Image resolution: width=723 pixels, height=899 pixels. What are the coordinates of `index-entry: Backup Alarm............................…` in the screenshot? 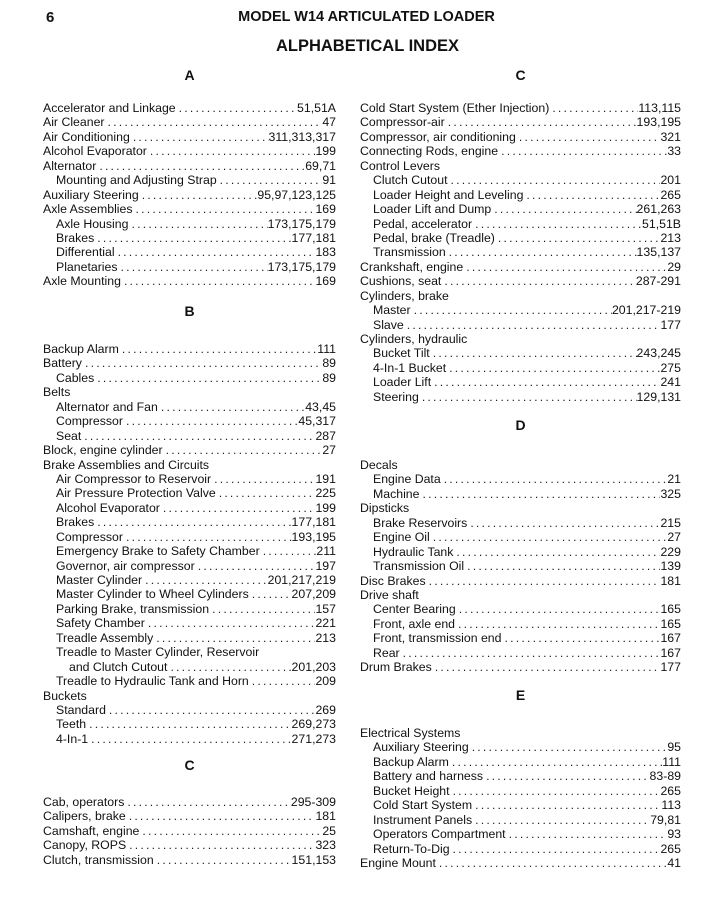 It's located at (189, 349).